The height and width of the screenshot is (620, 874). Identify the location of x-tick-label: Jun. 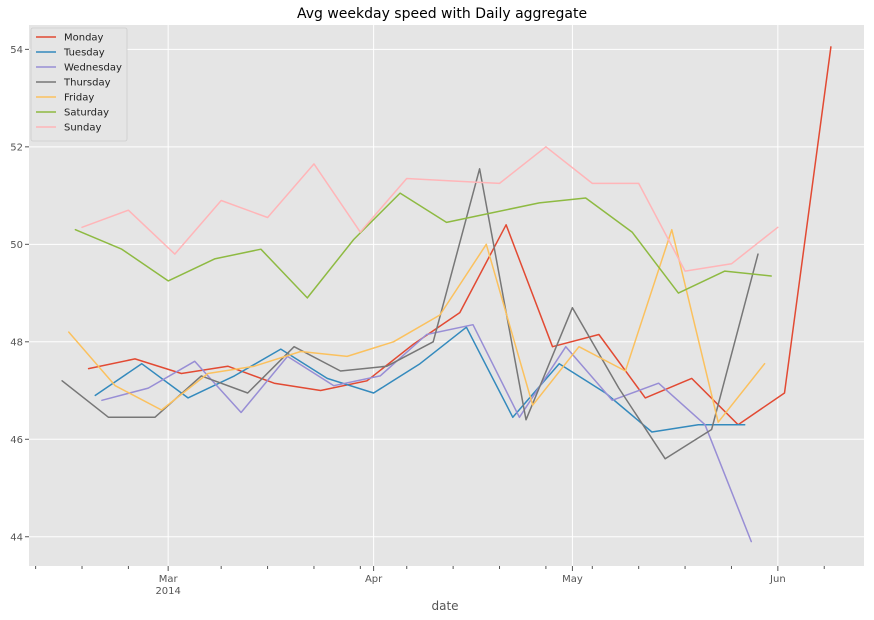
(777, 579).